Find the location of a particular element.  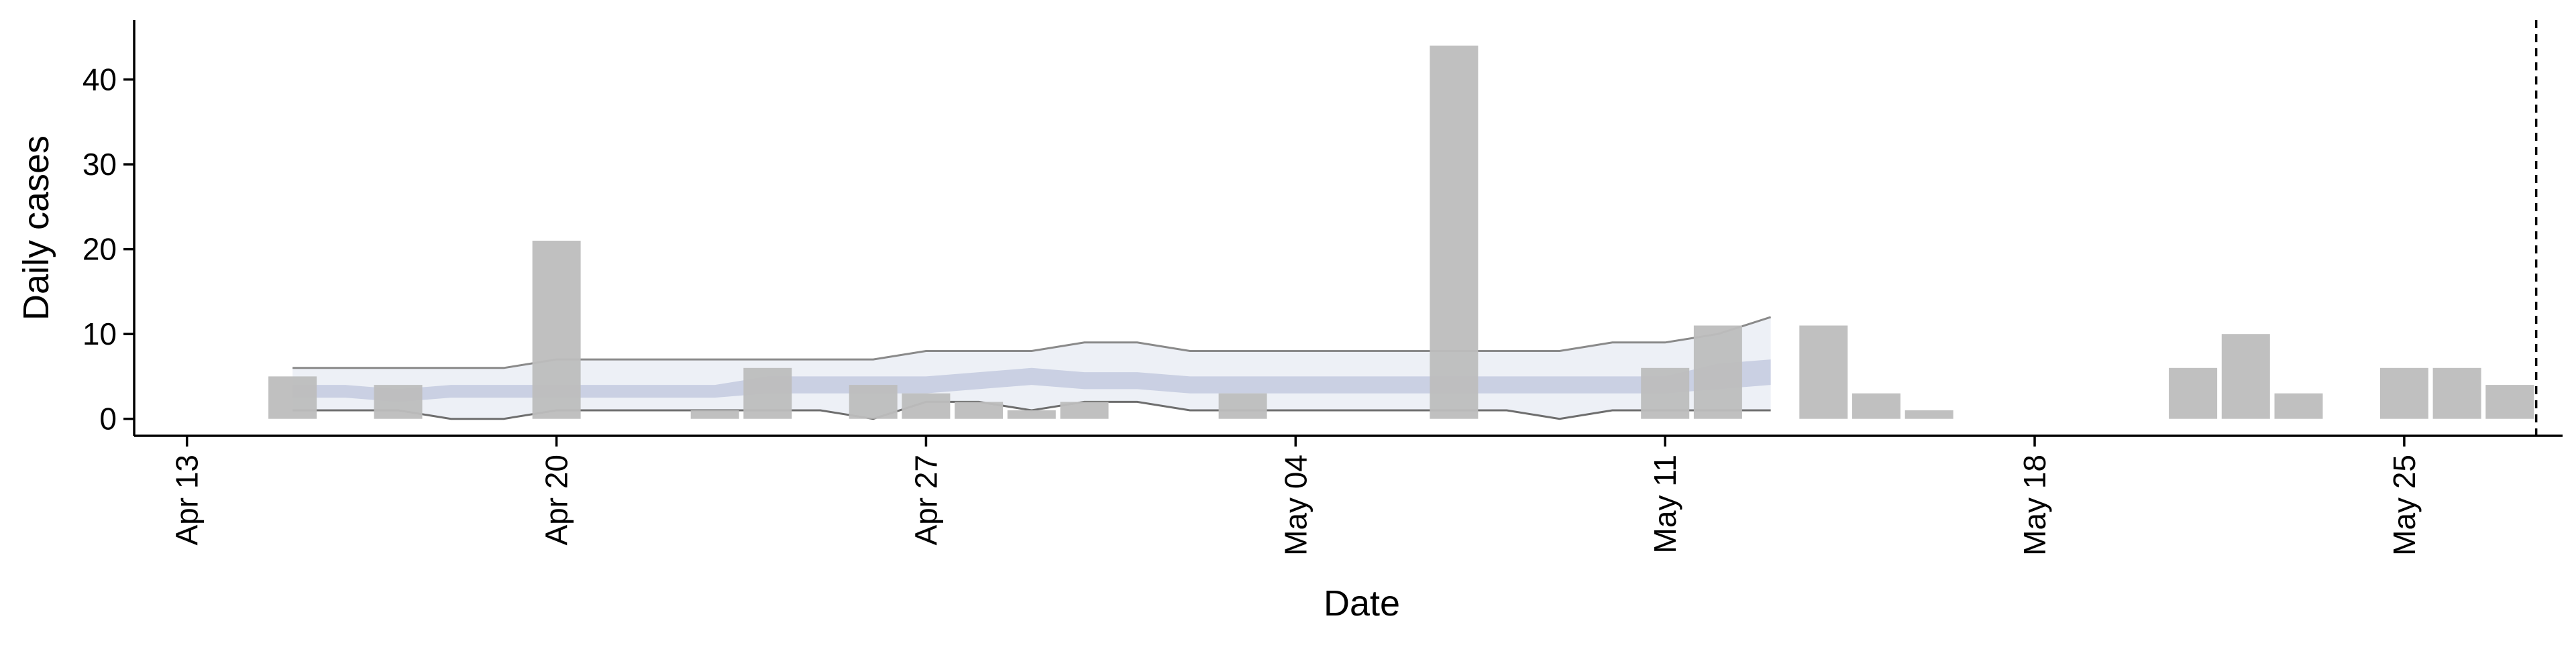

y-axis-label: Daily cases is located at coordinates (36, 227).